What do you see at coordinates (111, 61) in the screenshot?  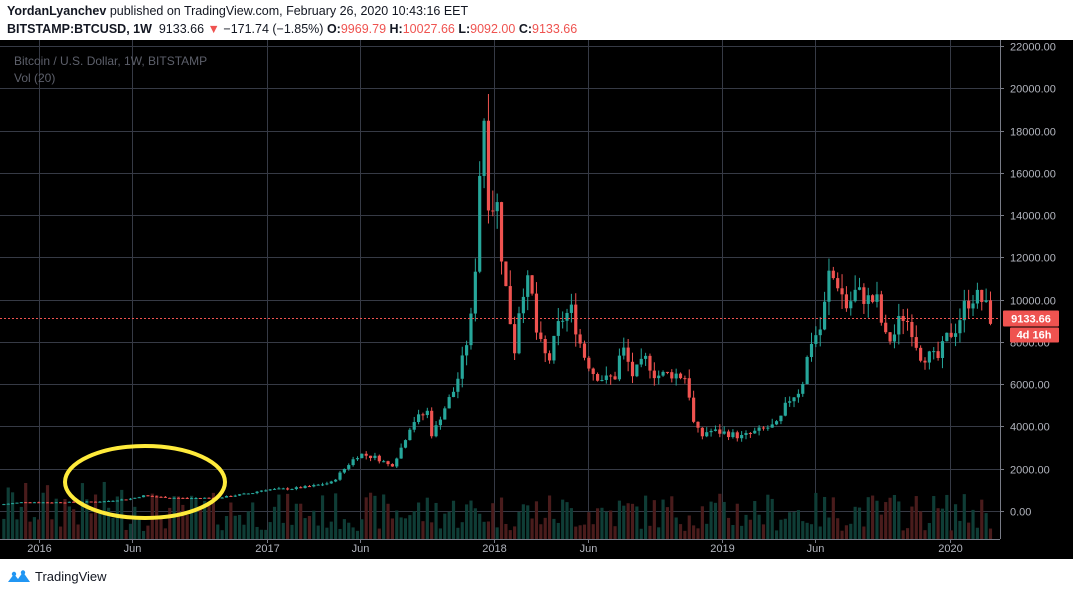 I see `chart-title: Bitcoin / U.S. Dollar, 1W, BITSTAMP` at bounding box center [111, 61].